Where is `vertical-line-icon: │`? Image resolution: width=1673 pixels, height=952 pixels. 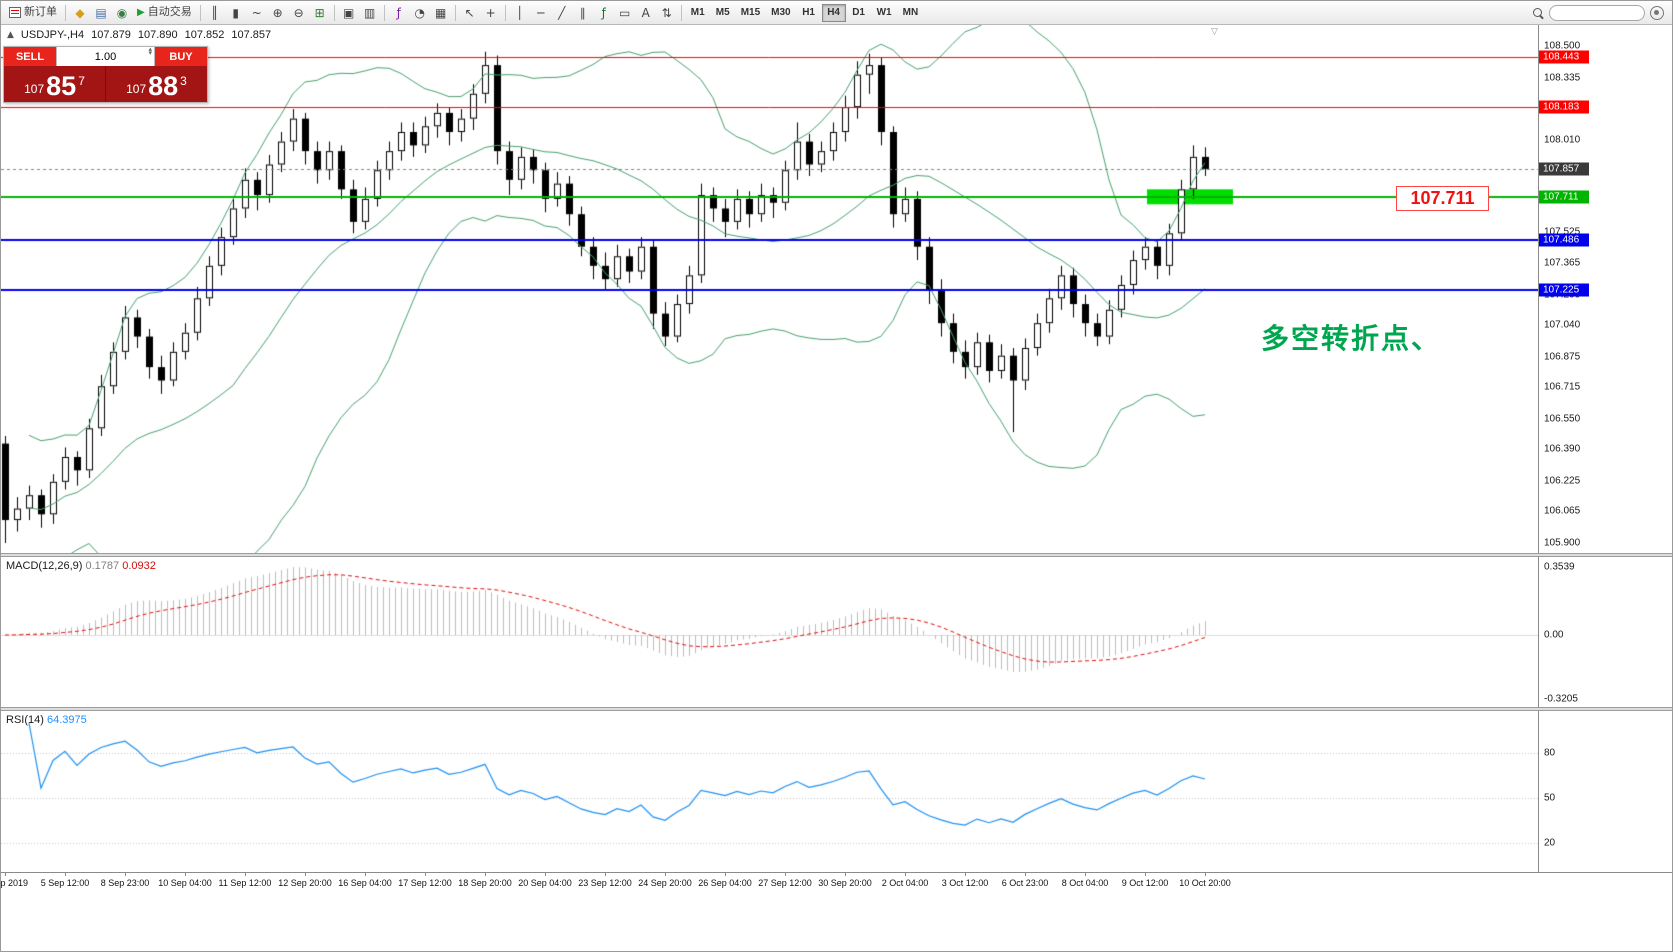 vertical-line-icon: │ is located at coordinates (520, 13).